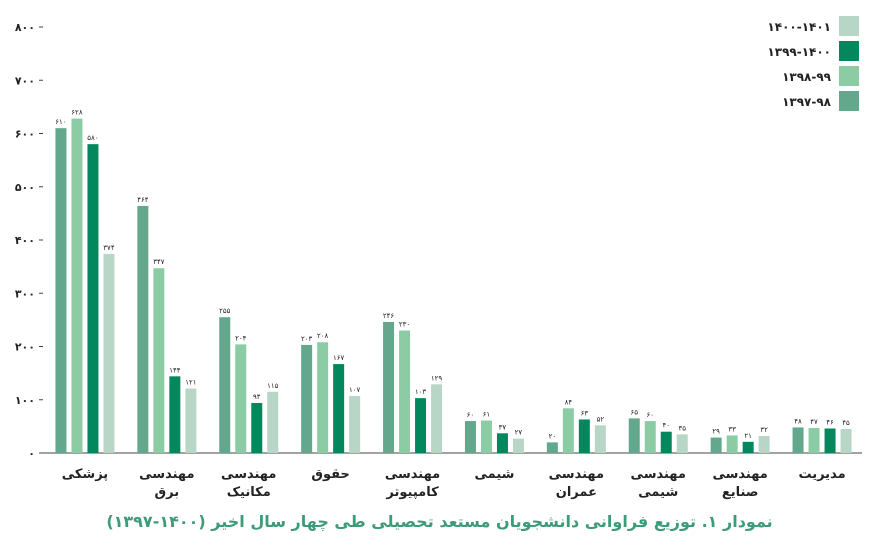  I want to click on category-label: برق, so click(167, 492).